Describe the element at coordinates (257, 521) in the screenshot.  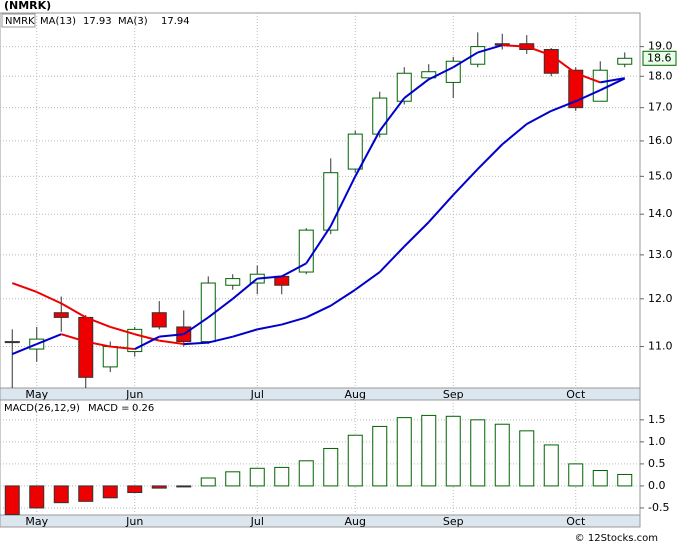
I see `x-tick-label: Jul` at that location.